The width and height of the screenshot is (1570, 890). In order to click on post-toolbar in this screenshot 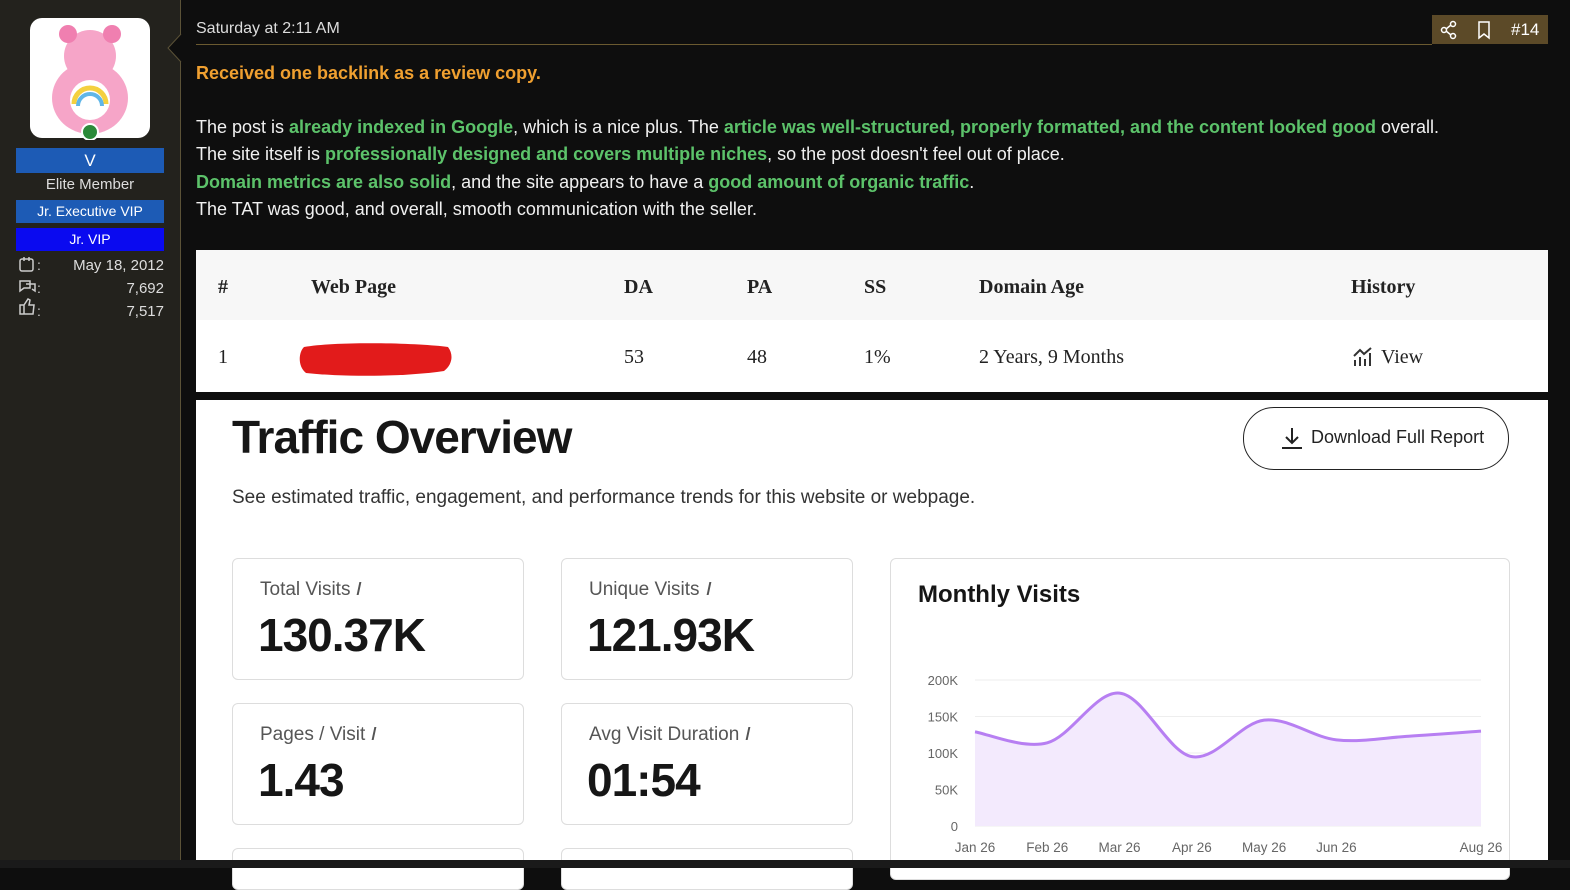, I will do `click(1490, 29)`.